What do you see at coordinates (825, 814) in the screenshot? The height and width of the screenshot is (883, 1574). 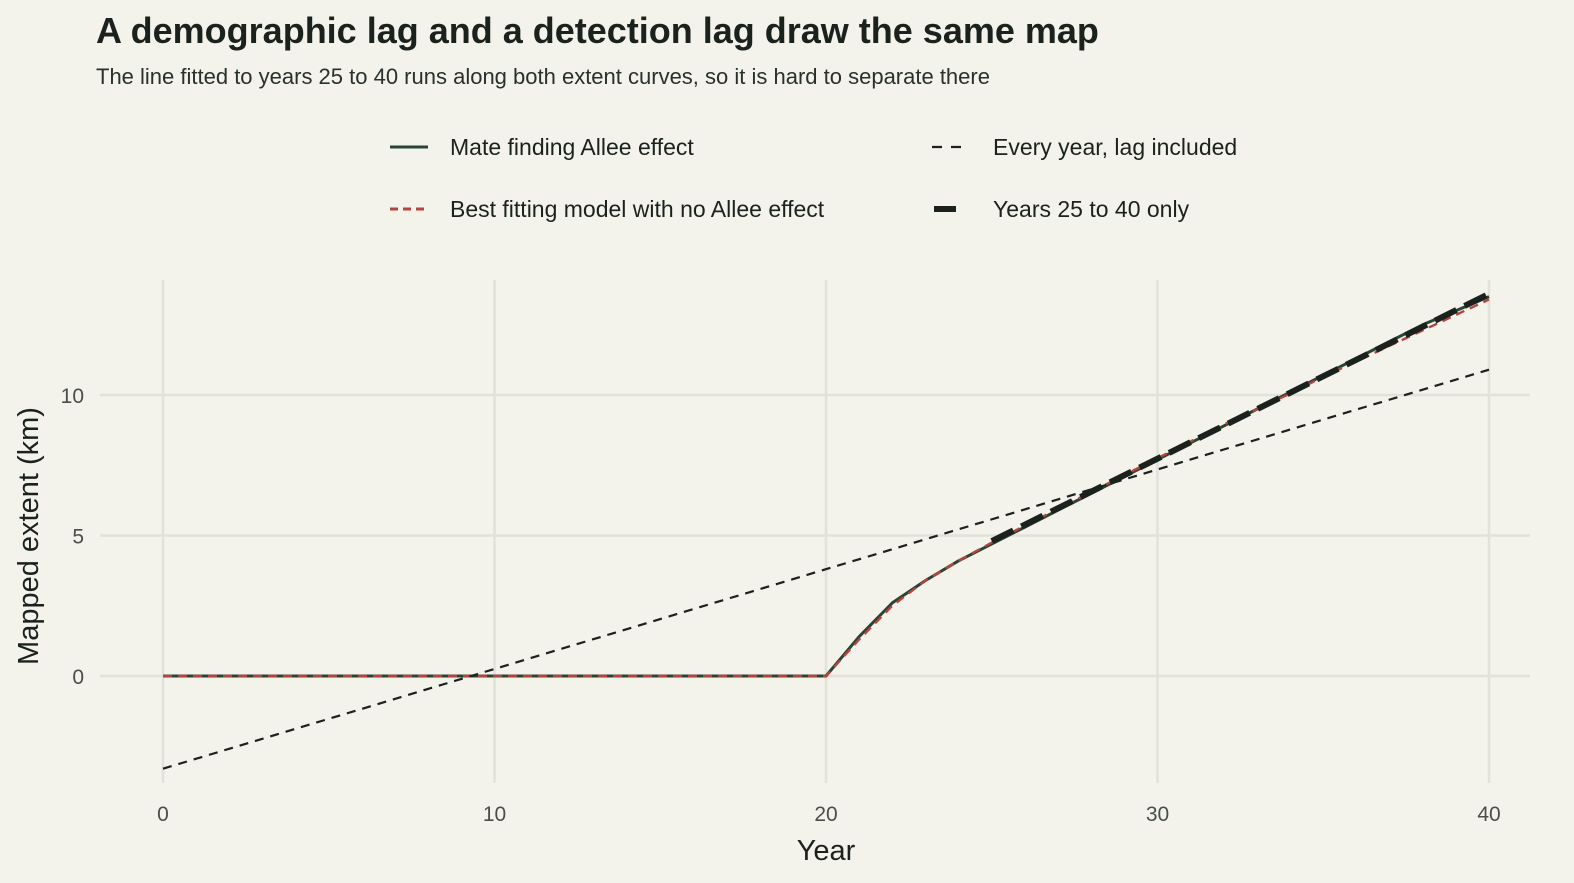 I see `x-tick-label-20: 20` at bounding box center [825, 814].